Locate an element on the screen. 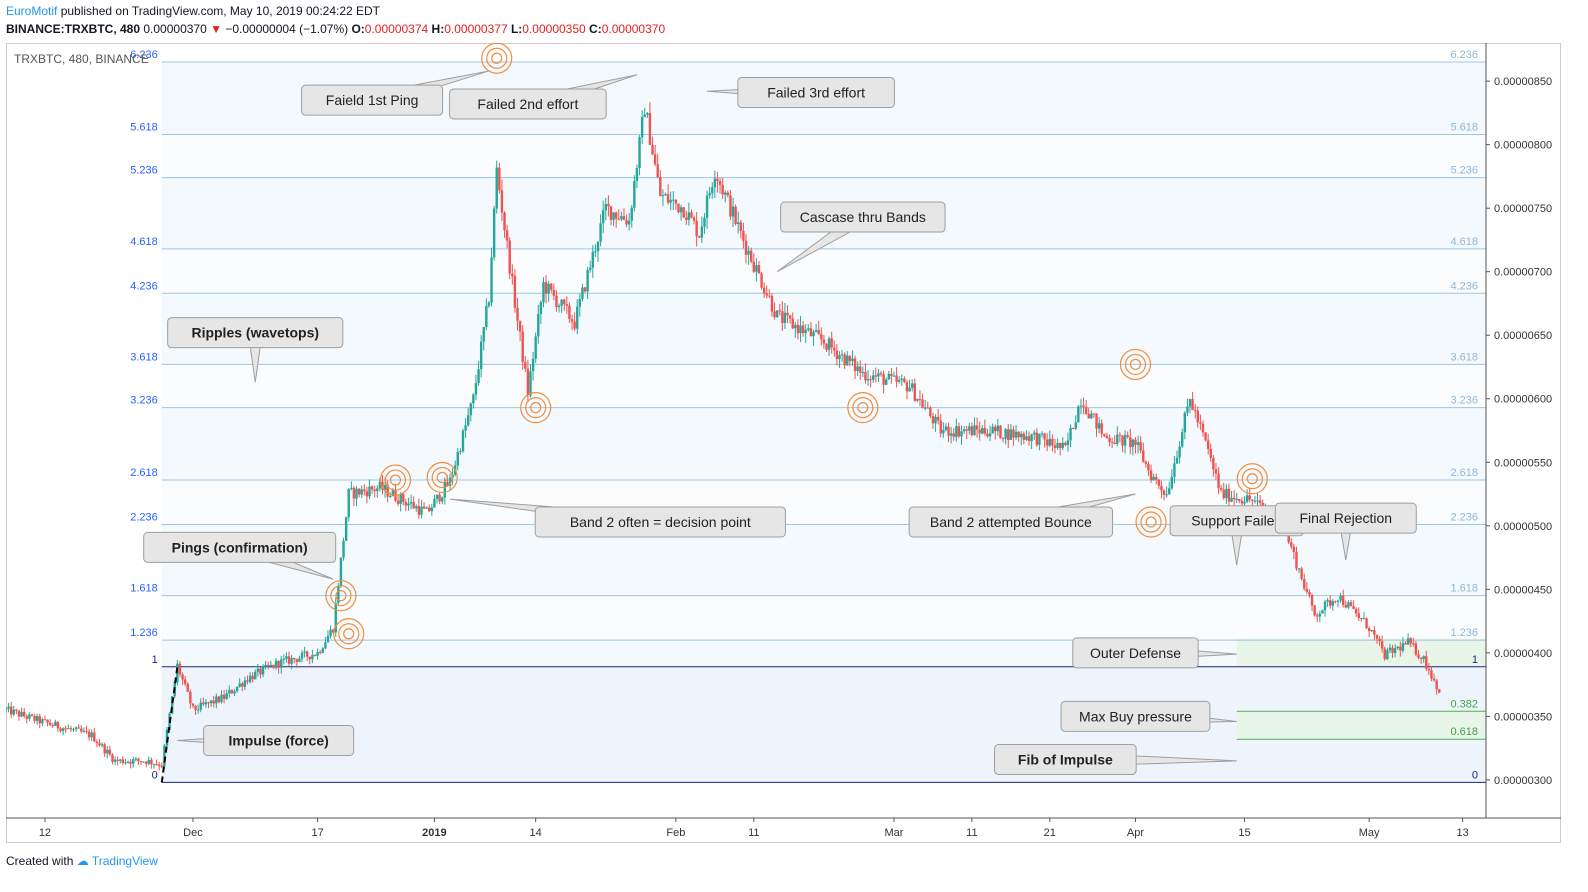 This screenshot has height=892, width=1588. callout-text: Impulse (force) is located at coordinates (278, 741).